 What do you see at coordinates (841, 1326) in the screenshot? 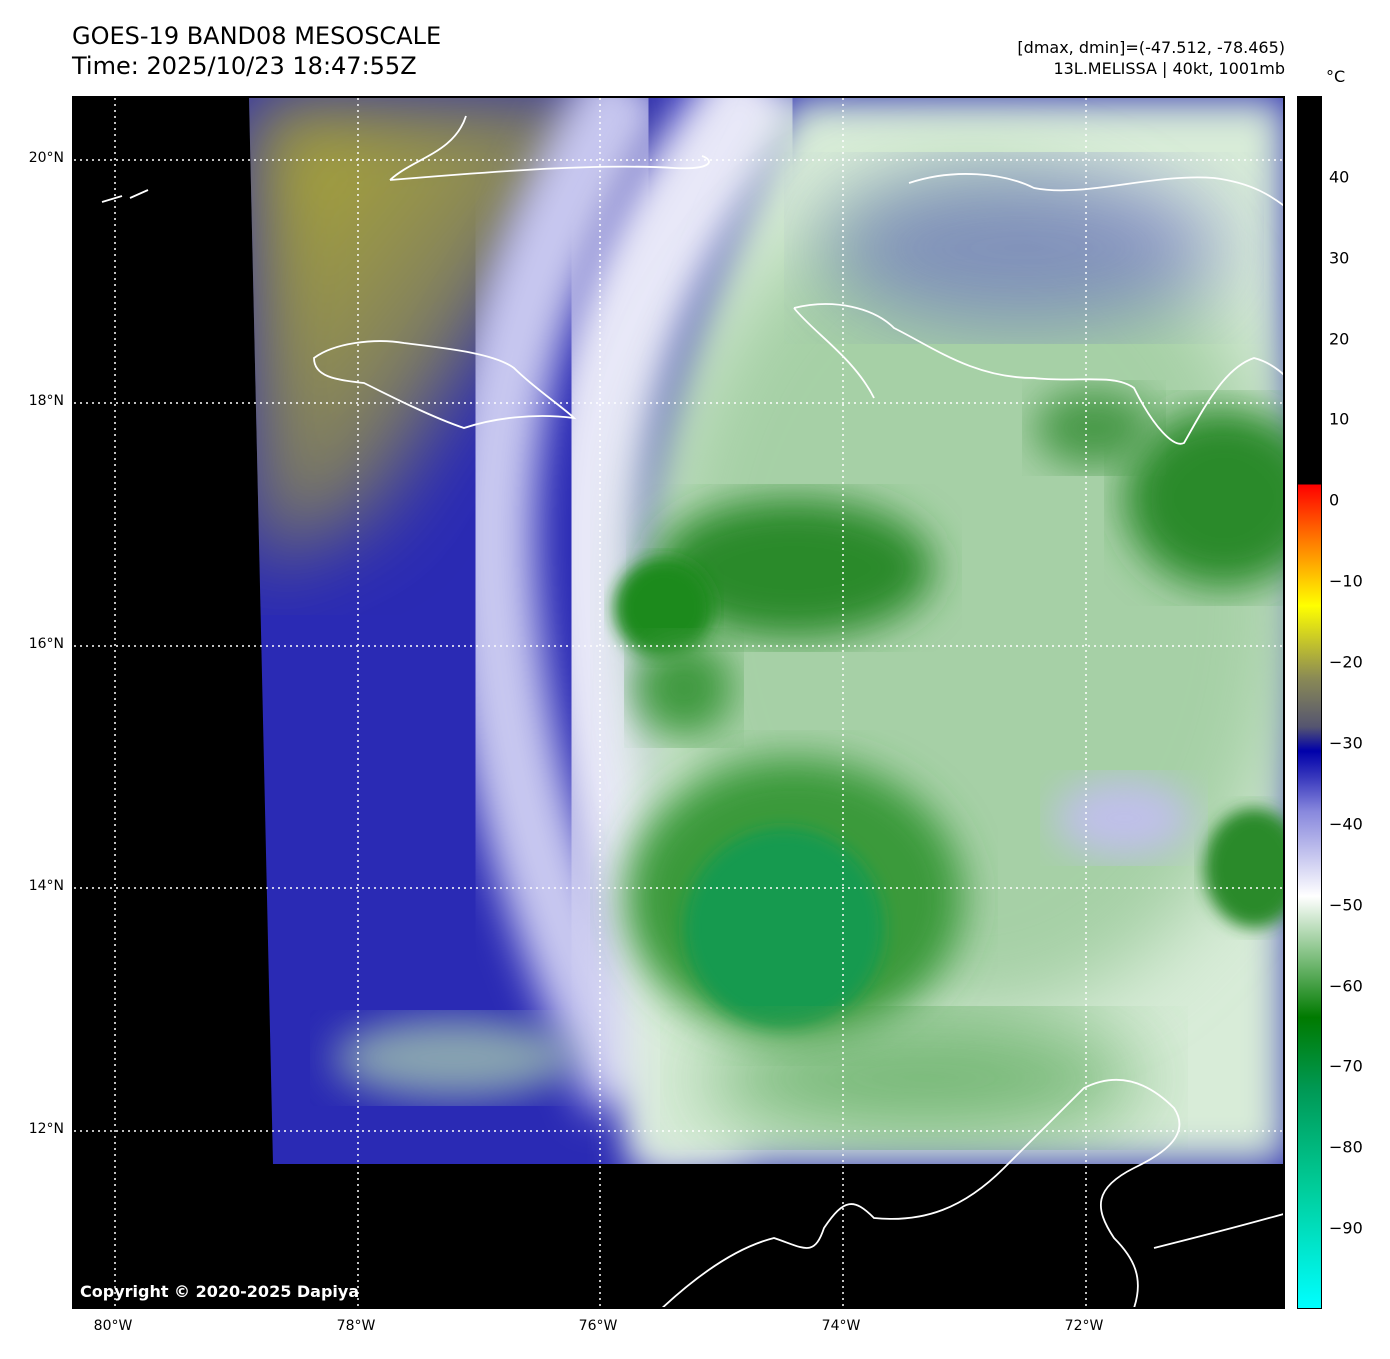
I see `lon-label: 74°W` at bounding box center [841, 1326].